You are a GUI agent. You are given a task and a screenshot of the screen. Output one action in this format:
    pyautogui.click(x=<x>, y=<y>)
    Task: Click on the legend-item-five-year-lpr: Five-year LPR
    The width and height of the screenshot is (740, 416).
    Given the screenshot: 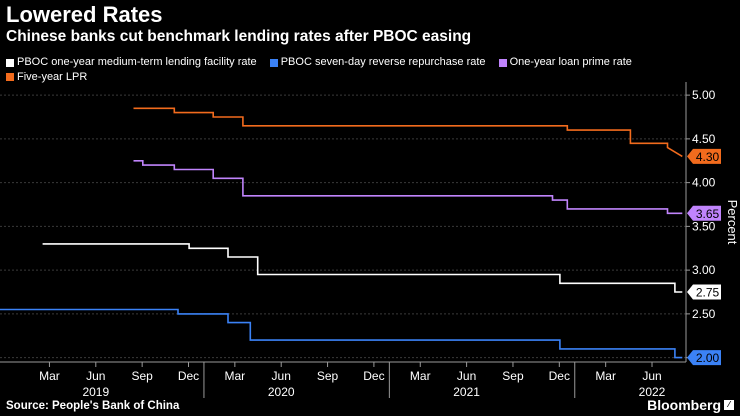 What is the action you would take?
    pyautogui.click(x=46, y=77)
    